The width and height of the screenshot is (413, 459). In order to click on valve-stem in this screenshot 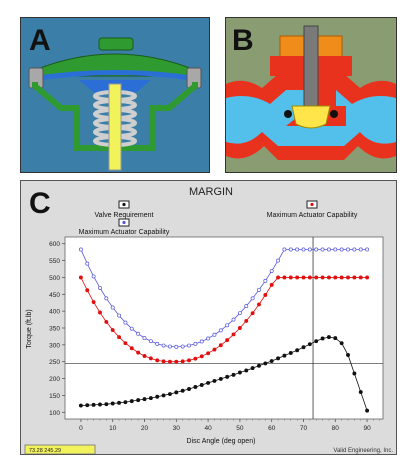, I will do `click(311, 68)`.